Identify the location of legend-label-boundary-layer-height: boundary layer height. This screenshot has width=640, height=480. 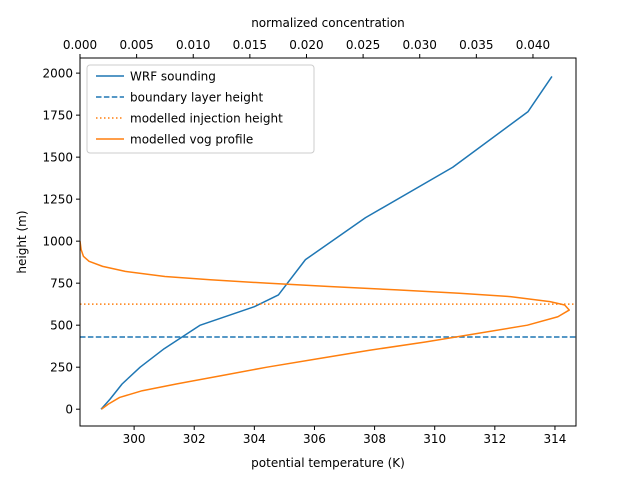
(196, 98).